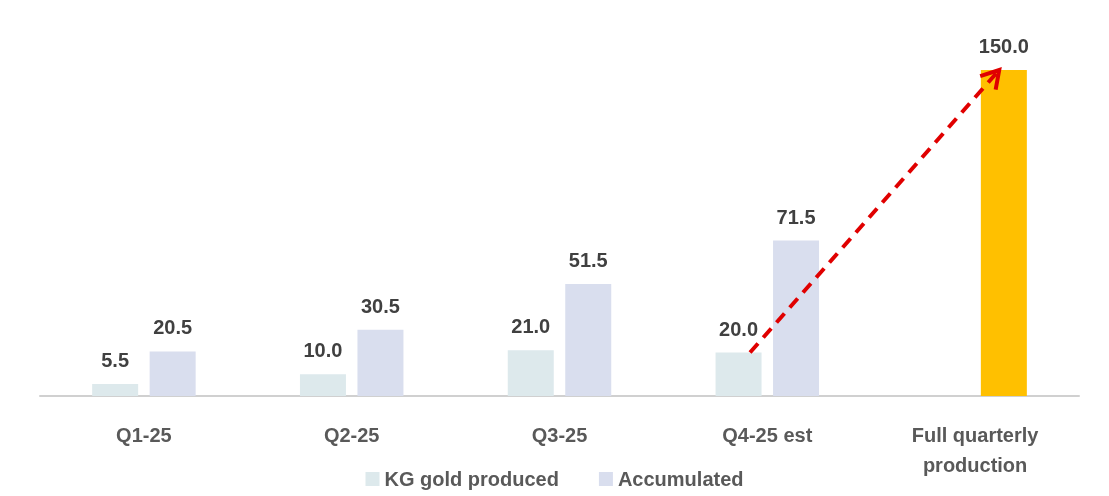 Image resolution: width=1109 pixels, height=496 pixels. I want to click on data-label: 5.5, so click(115, 360).